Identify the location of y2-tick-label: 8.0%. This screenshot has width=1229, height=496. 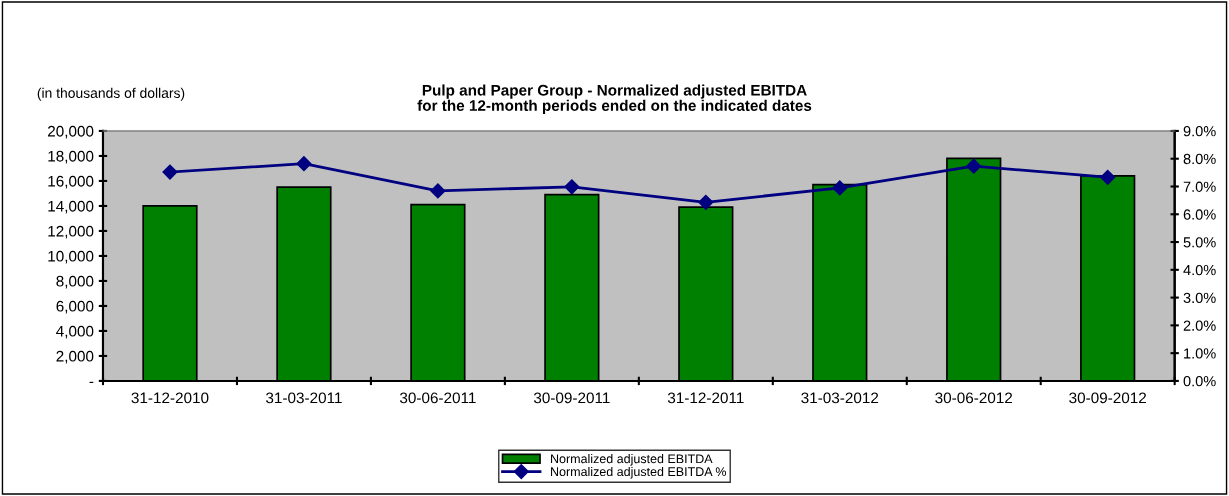
(1199, 159).